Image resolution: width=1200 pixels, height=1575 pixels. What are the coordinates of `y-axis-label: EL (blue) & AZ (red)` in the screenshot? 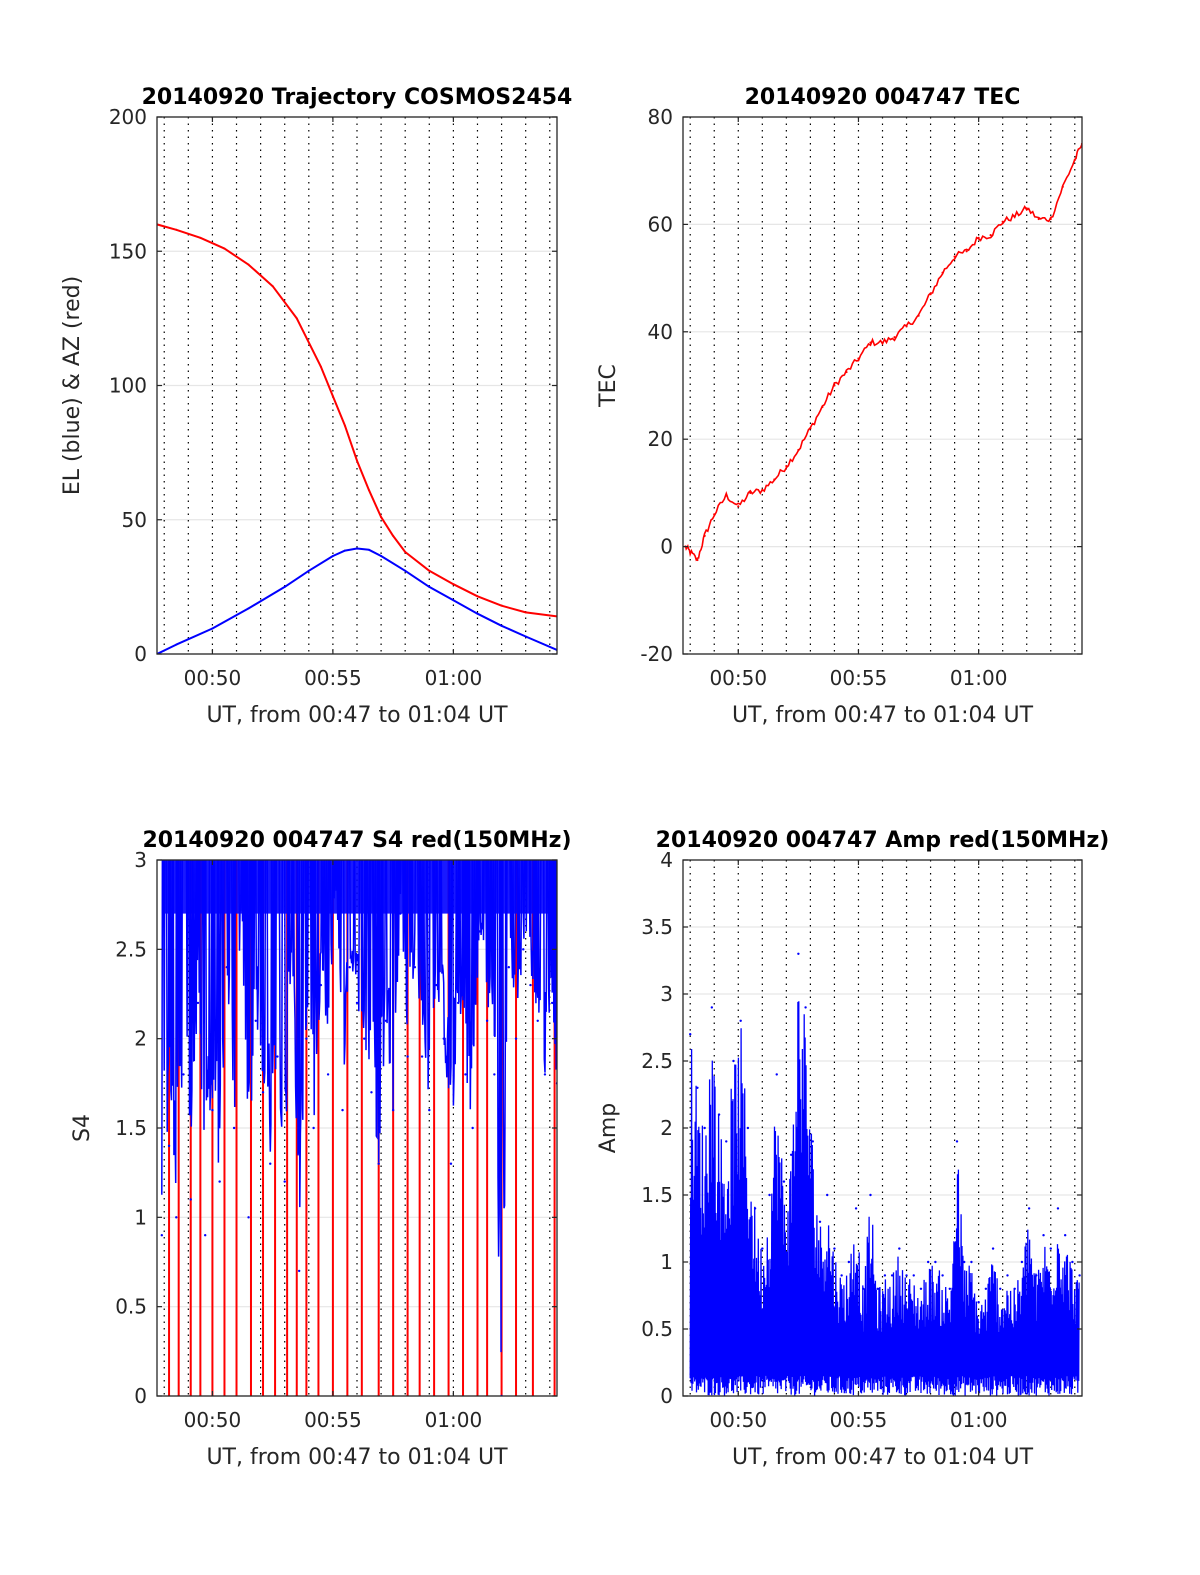 It's located at (72, 385).